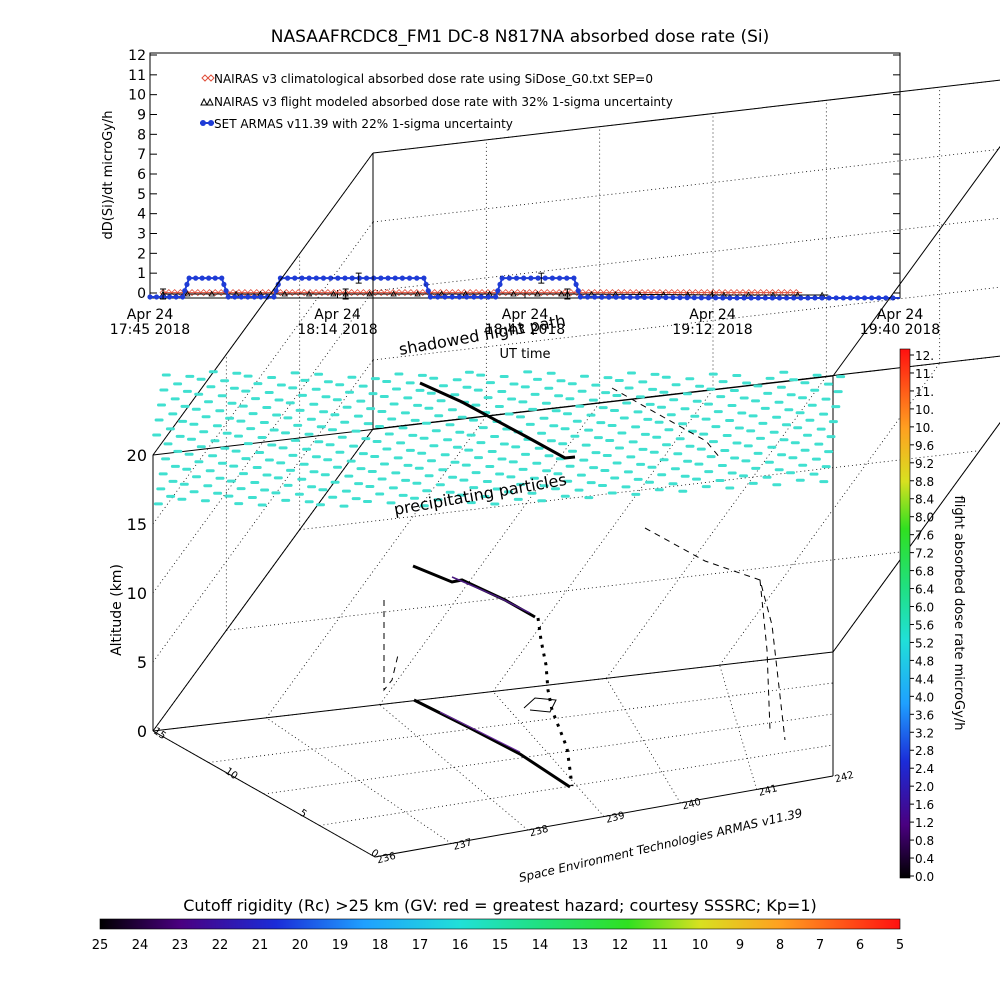 The width and height of the screenshot is (1000, 1004). I want to click on x-tick-label-3d: 239, so click(615, 818).